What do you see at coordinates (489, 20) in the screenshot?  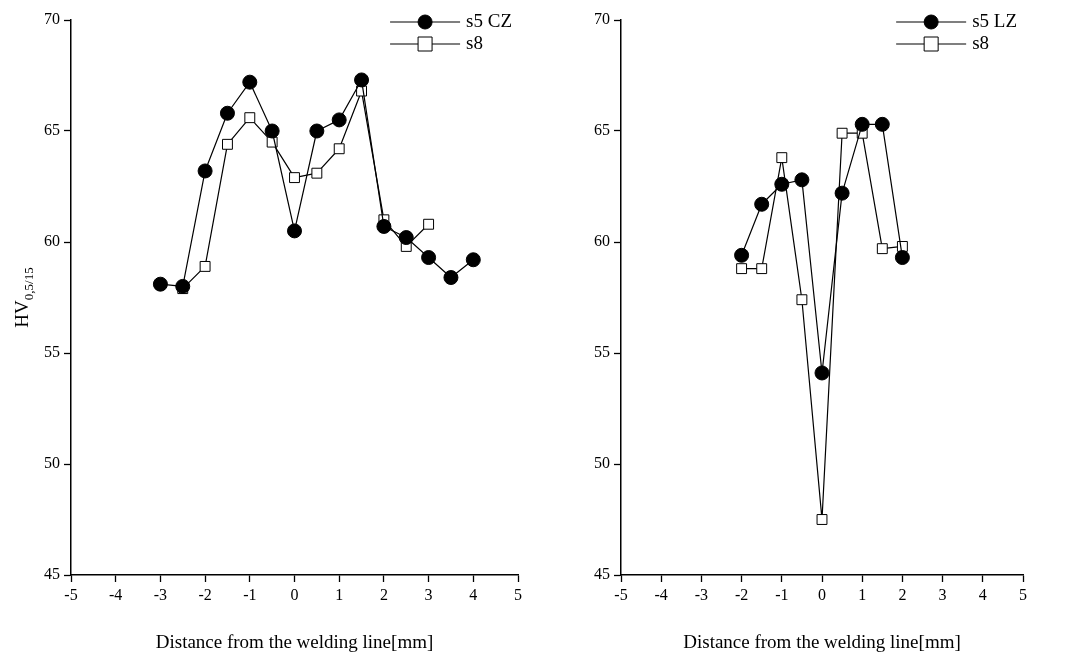 I see `legend-label: s5 CZ` at bounding box center [489, 20].